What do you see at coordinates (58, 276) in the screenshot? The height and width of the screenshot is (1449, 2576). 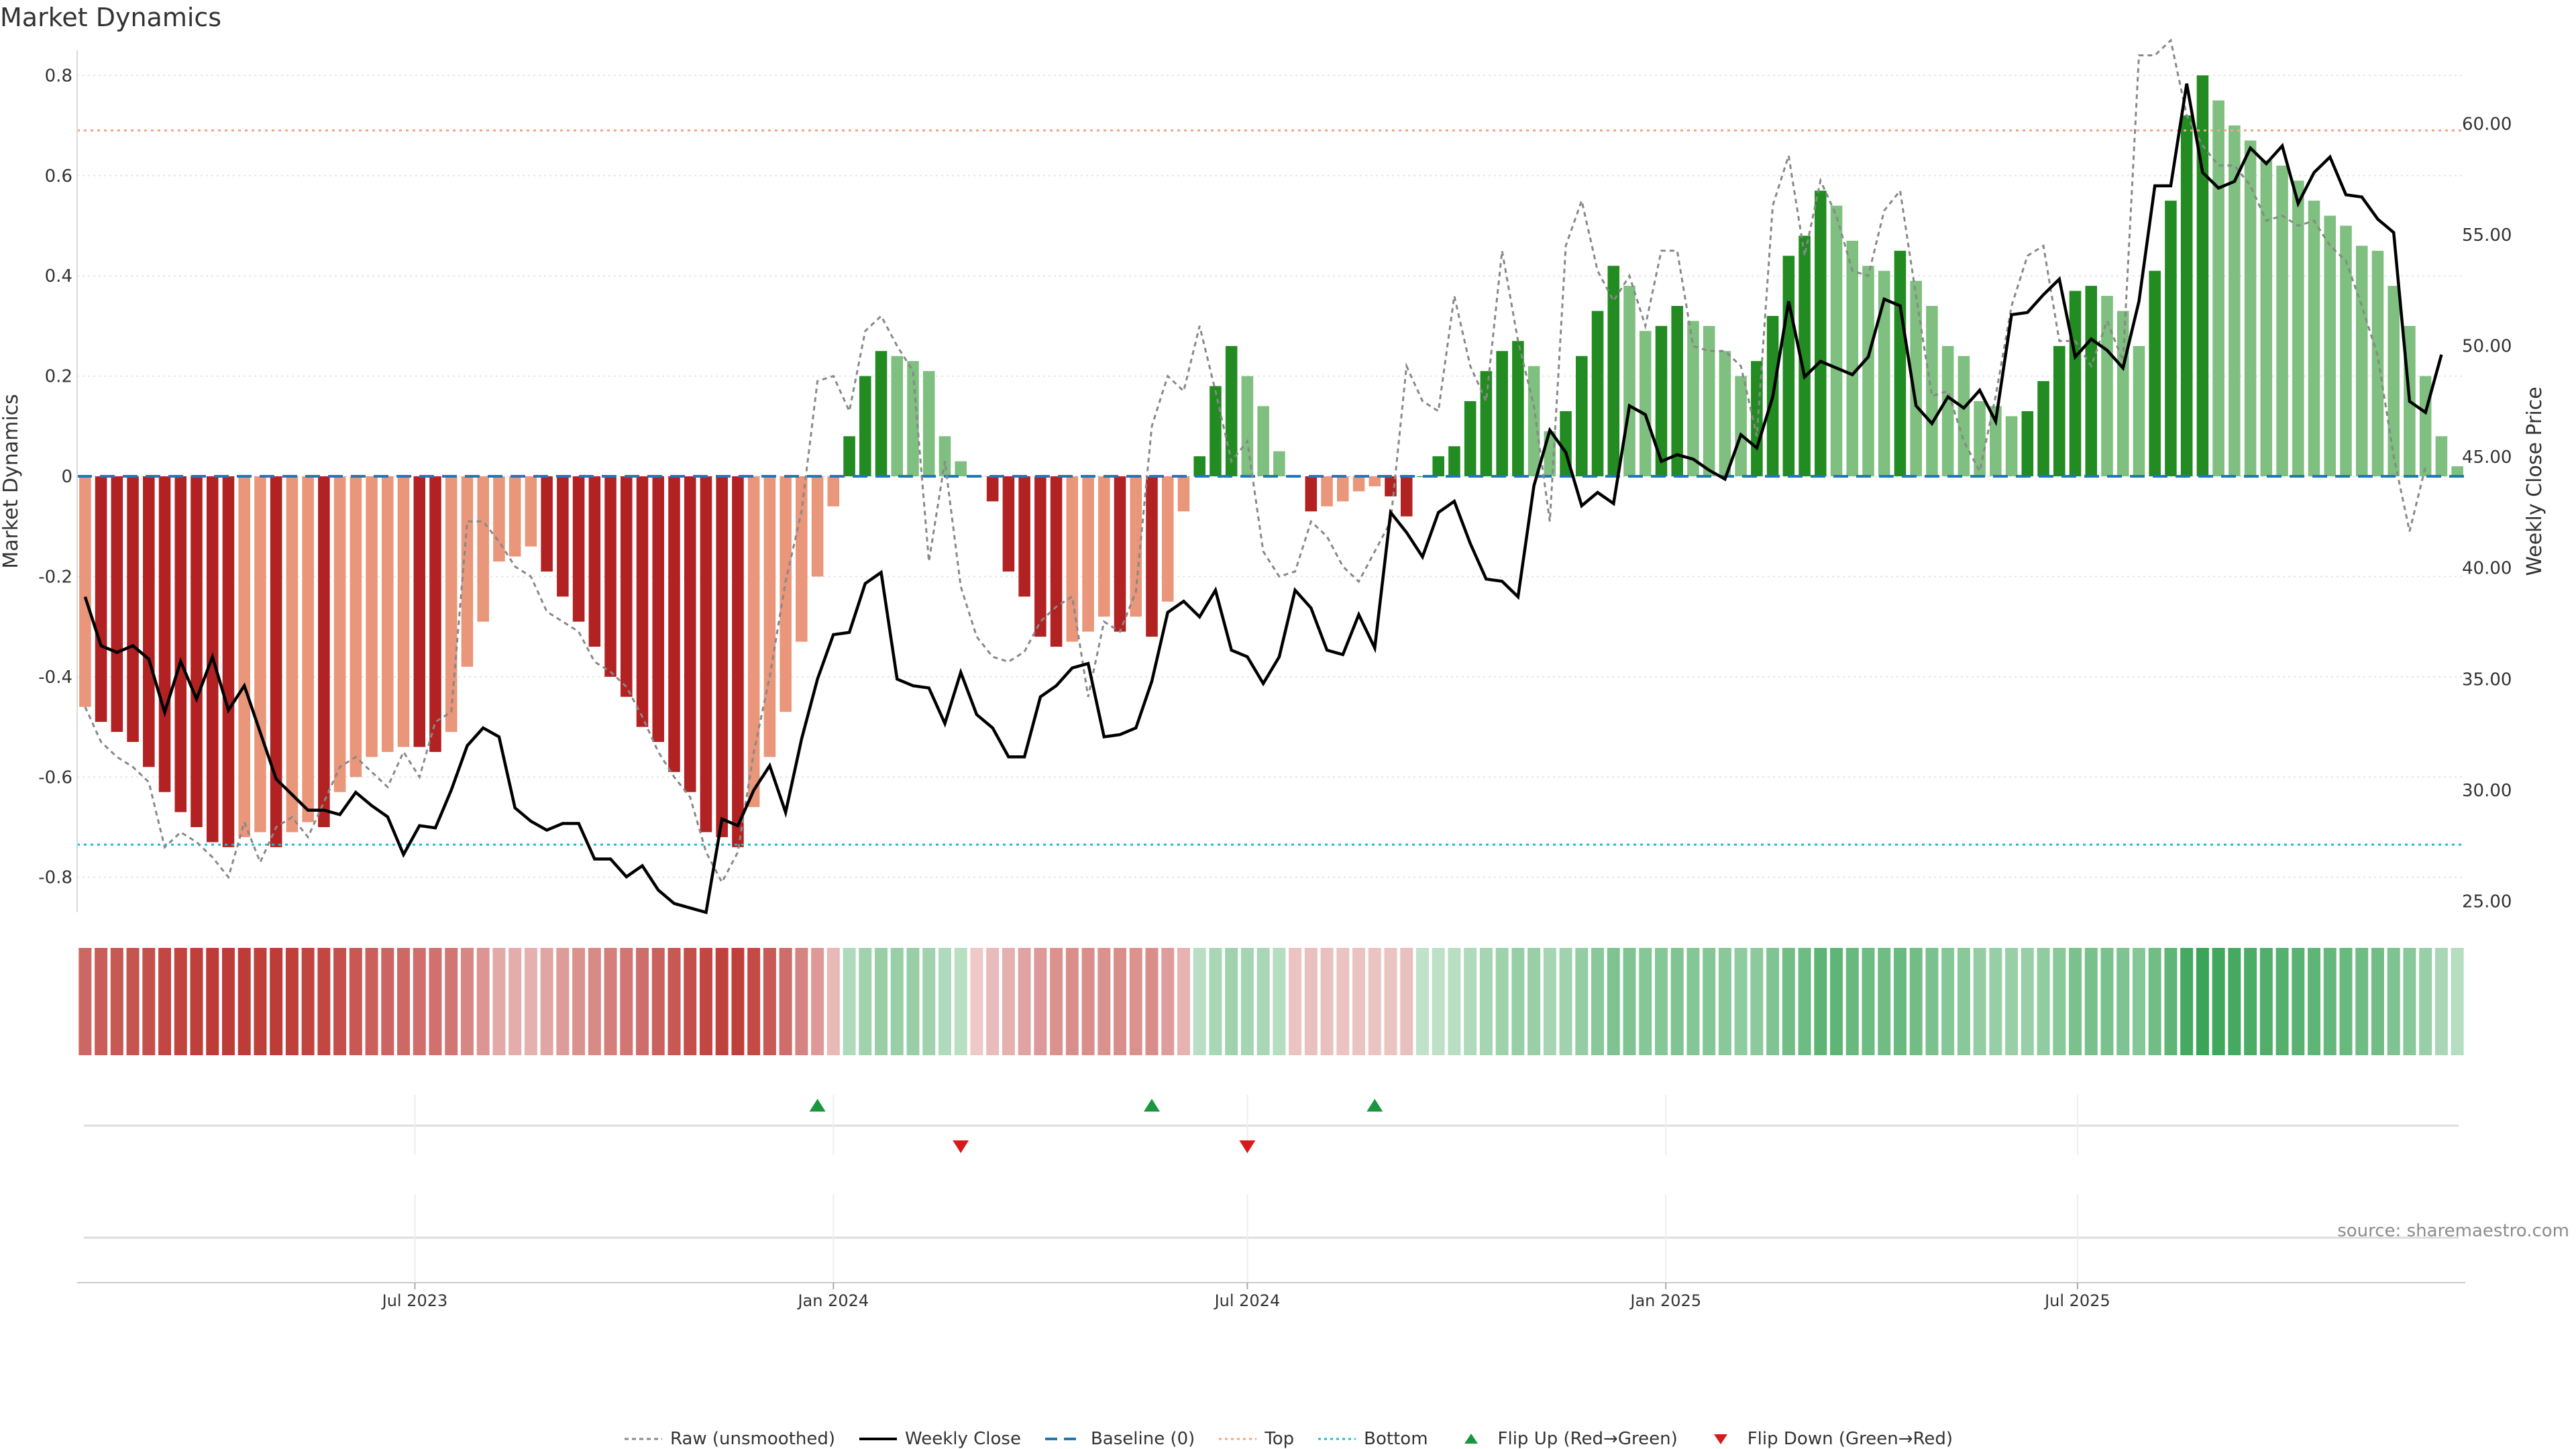 I see `y-tick-label: 0.4` at bounding box center [58, 276].